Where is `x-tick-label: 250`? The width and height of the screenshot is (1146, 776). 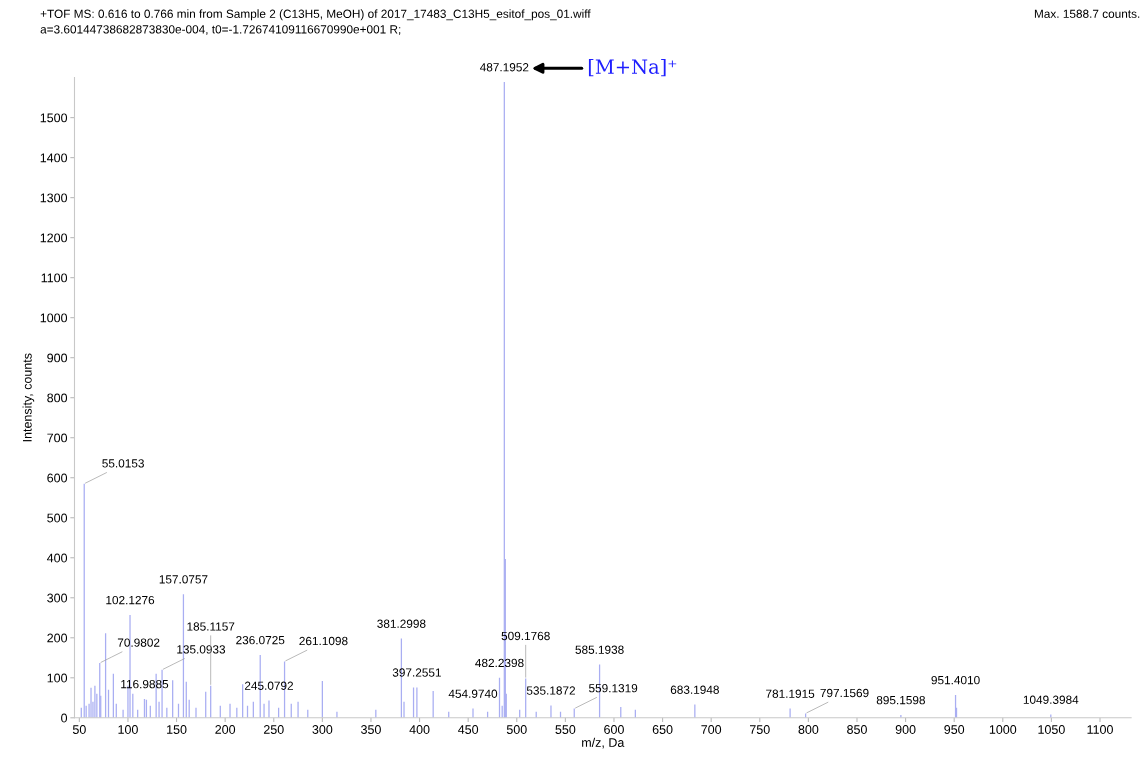
x-tick-label: 250 is located at coordinates (273, 729).